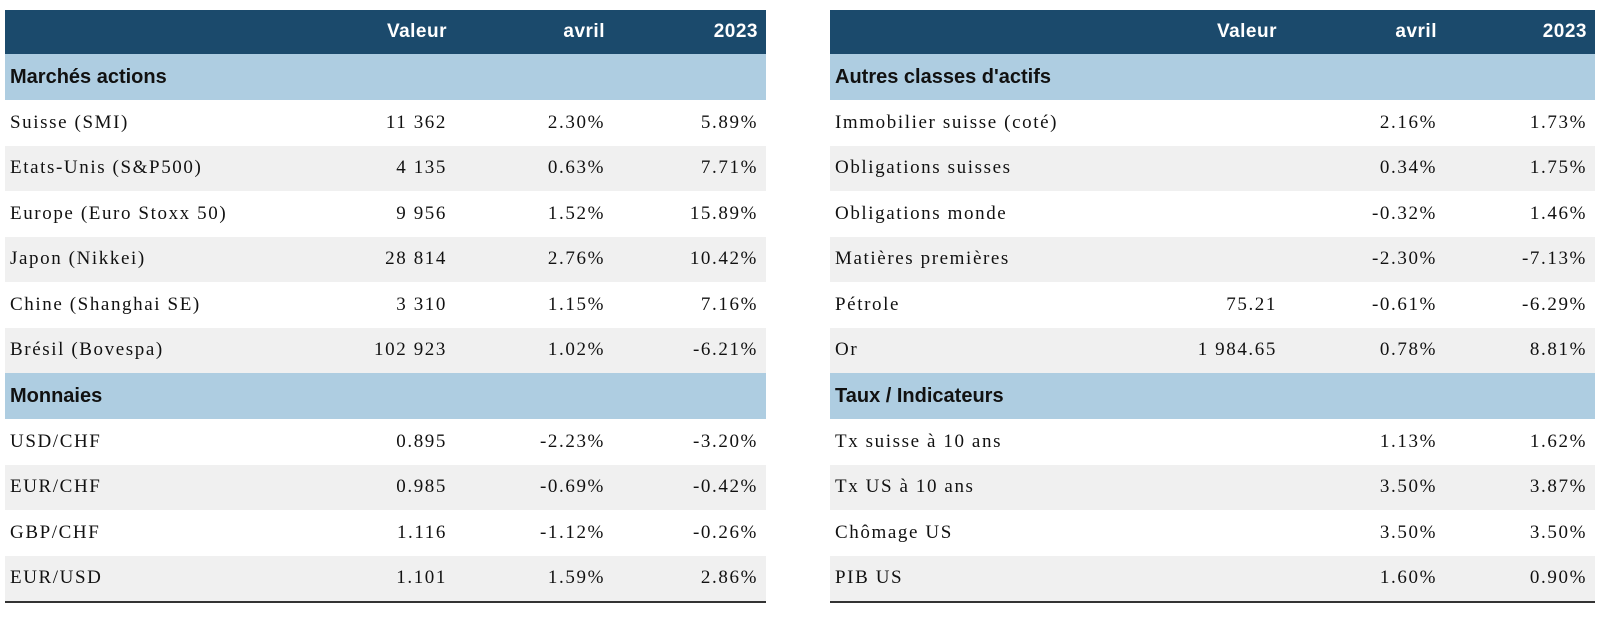  I want to click on table-row: Or 1 984.65 0.78% 8.81%, so click(1212, 350).